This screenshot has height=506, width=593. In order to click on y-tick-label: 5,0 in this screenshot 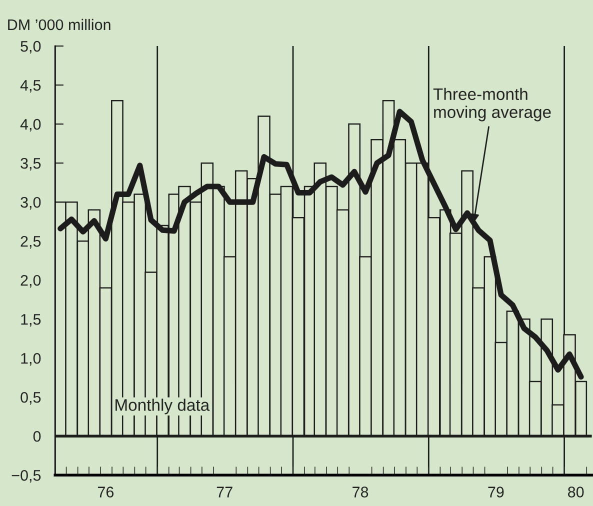, I will do `click(30, 47)`.